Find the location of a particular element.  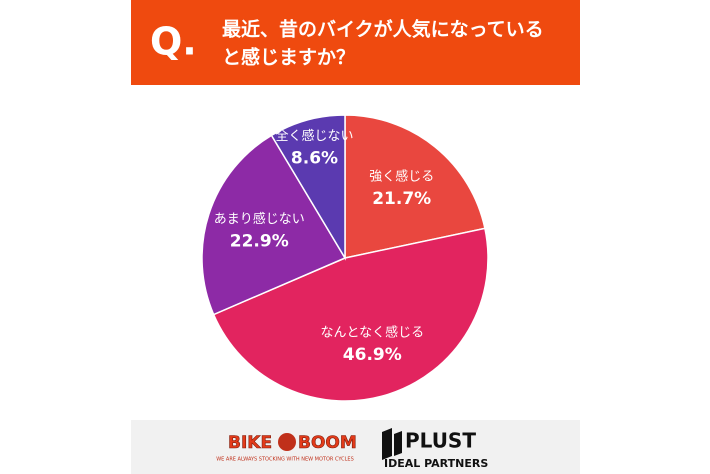

slice-category-label: なんとなく感じる is located at coordinates (372, 332).